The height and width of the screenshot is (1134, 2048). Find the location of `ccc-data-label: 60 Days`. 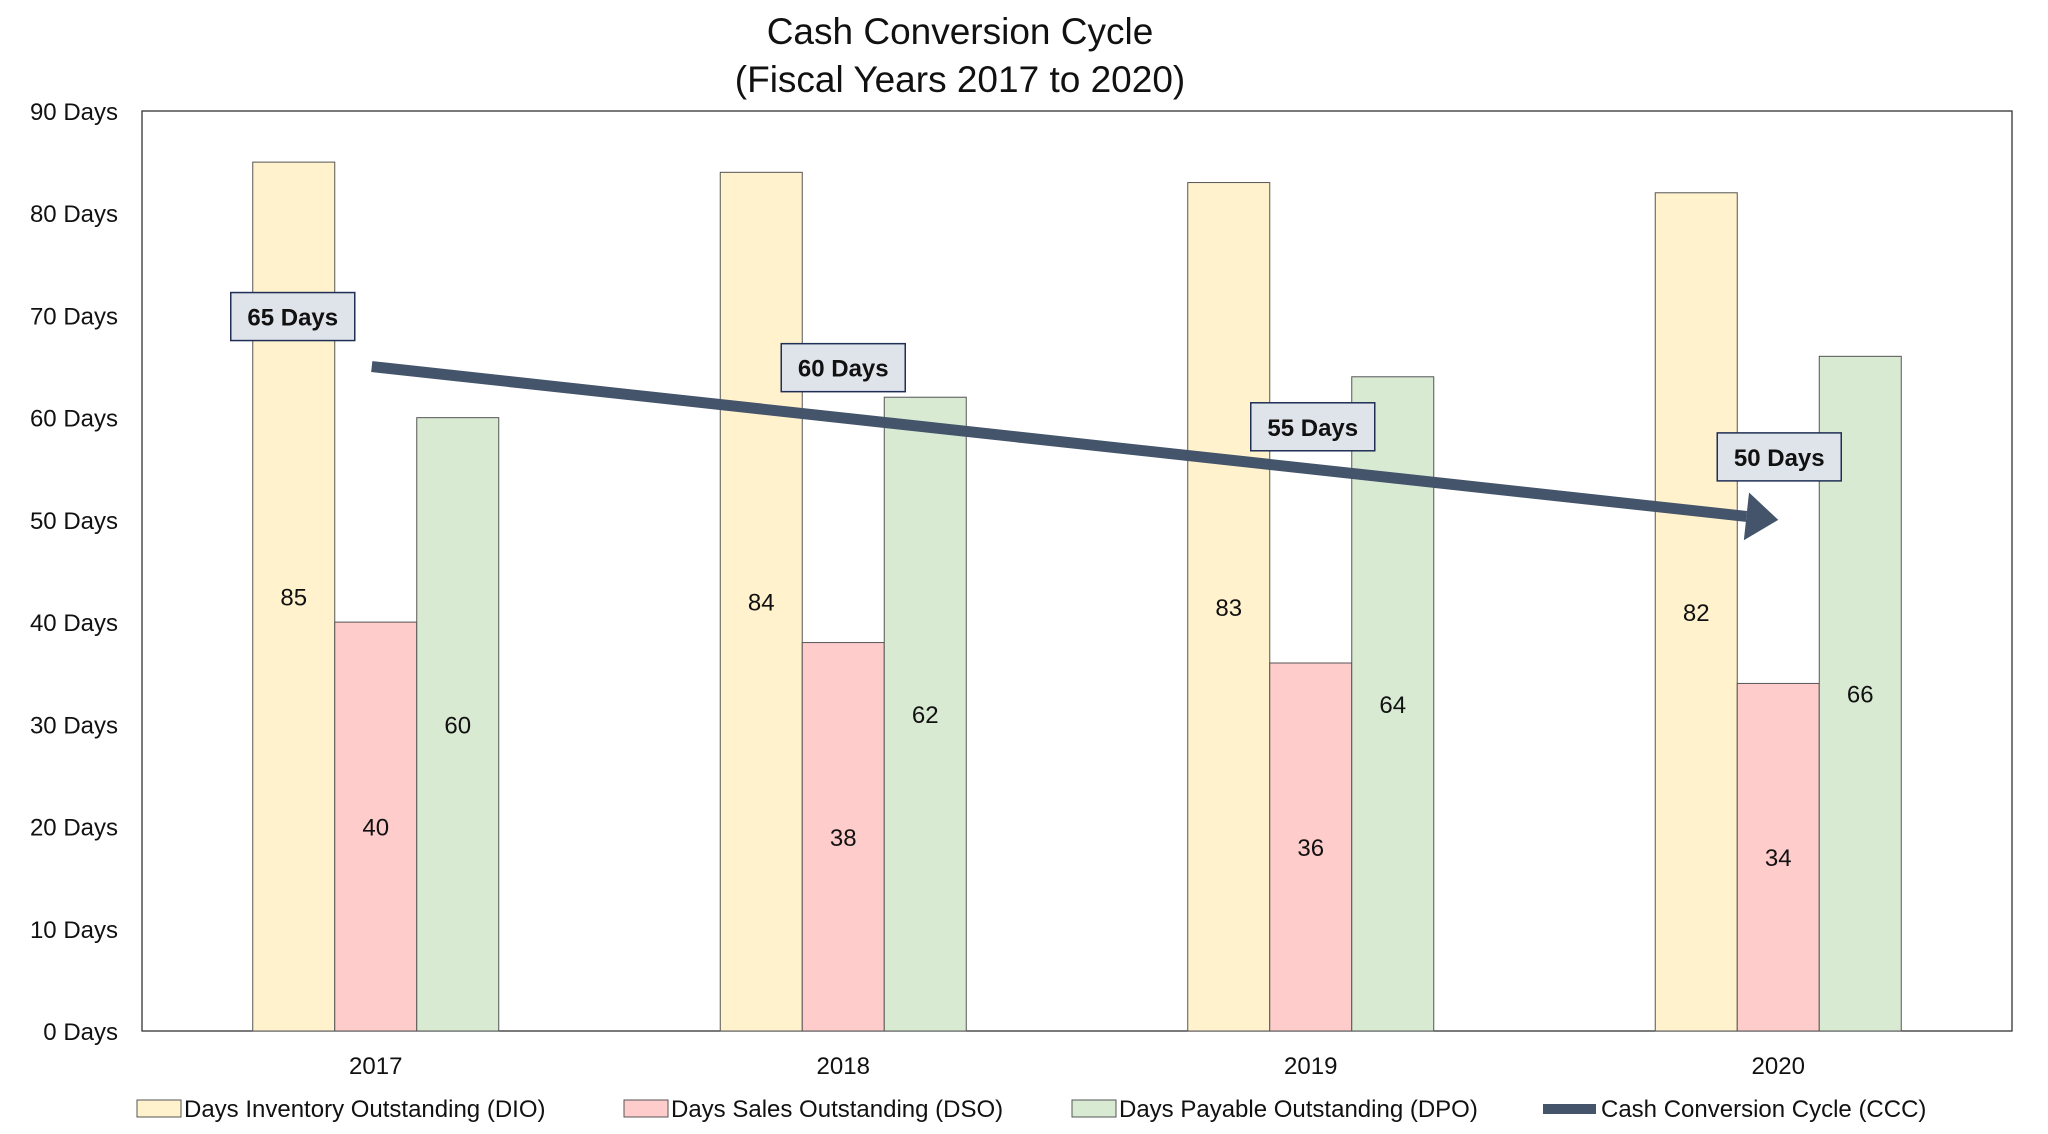

ccc-data-label: 60 Days is located at coordinates (843, 369).